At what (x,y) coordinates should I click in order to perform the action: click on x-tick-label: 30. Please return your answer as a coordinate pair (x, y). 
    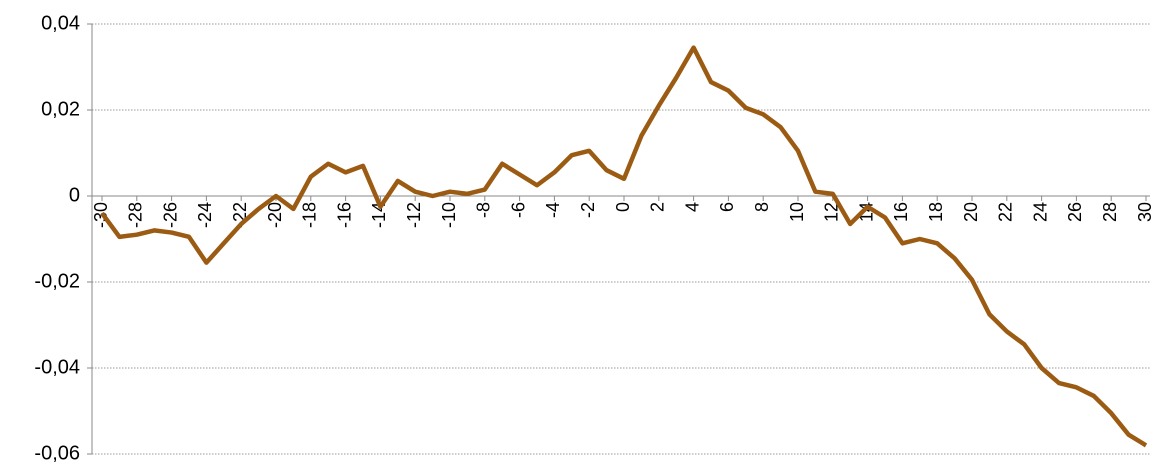
    Looking at the image, I should click on (1145, 212).